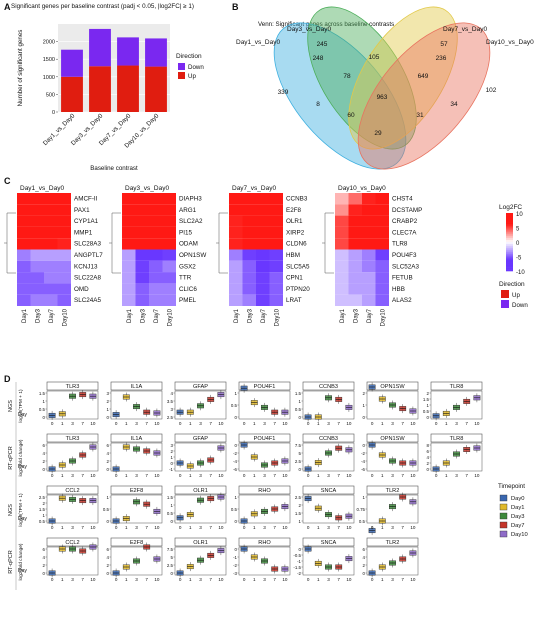 This screenshot has height=618, width=550. What do you see at coordinates (235, 469) in the screenshot?
I see `box-y-tick-label: -6` at bounding box center [235, 469].